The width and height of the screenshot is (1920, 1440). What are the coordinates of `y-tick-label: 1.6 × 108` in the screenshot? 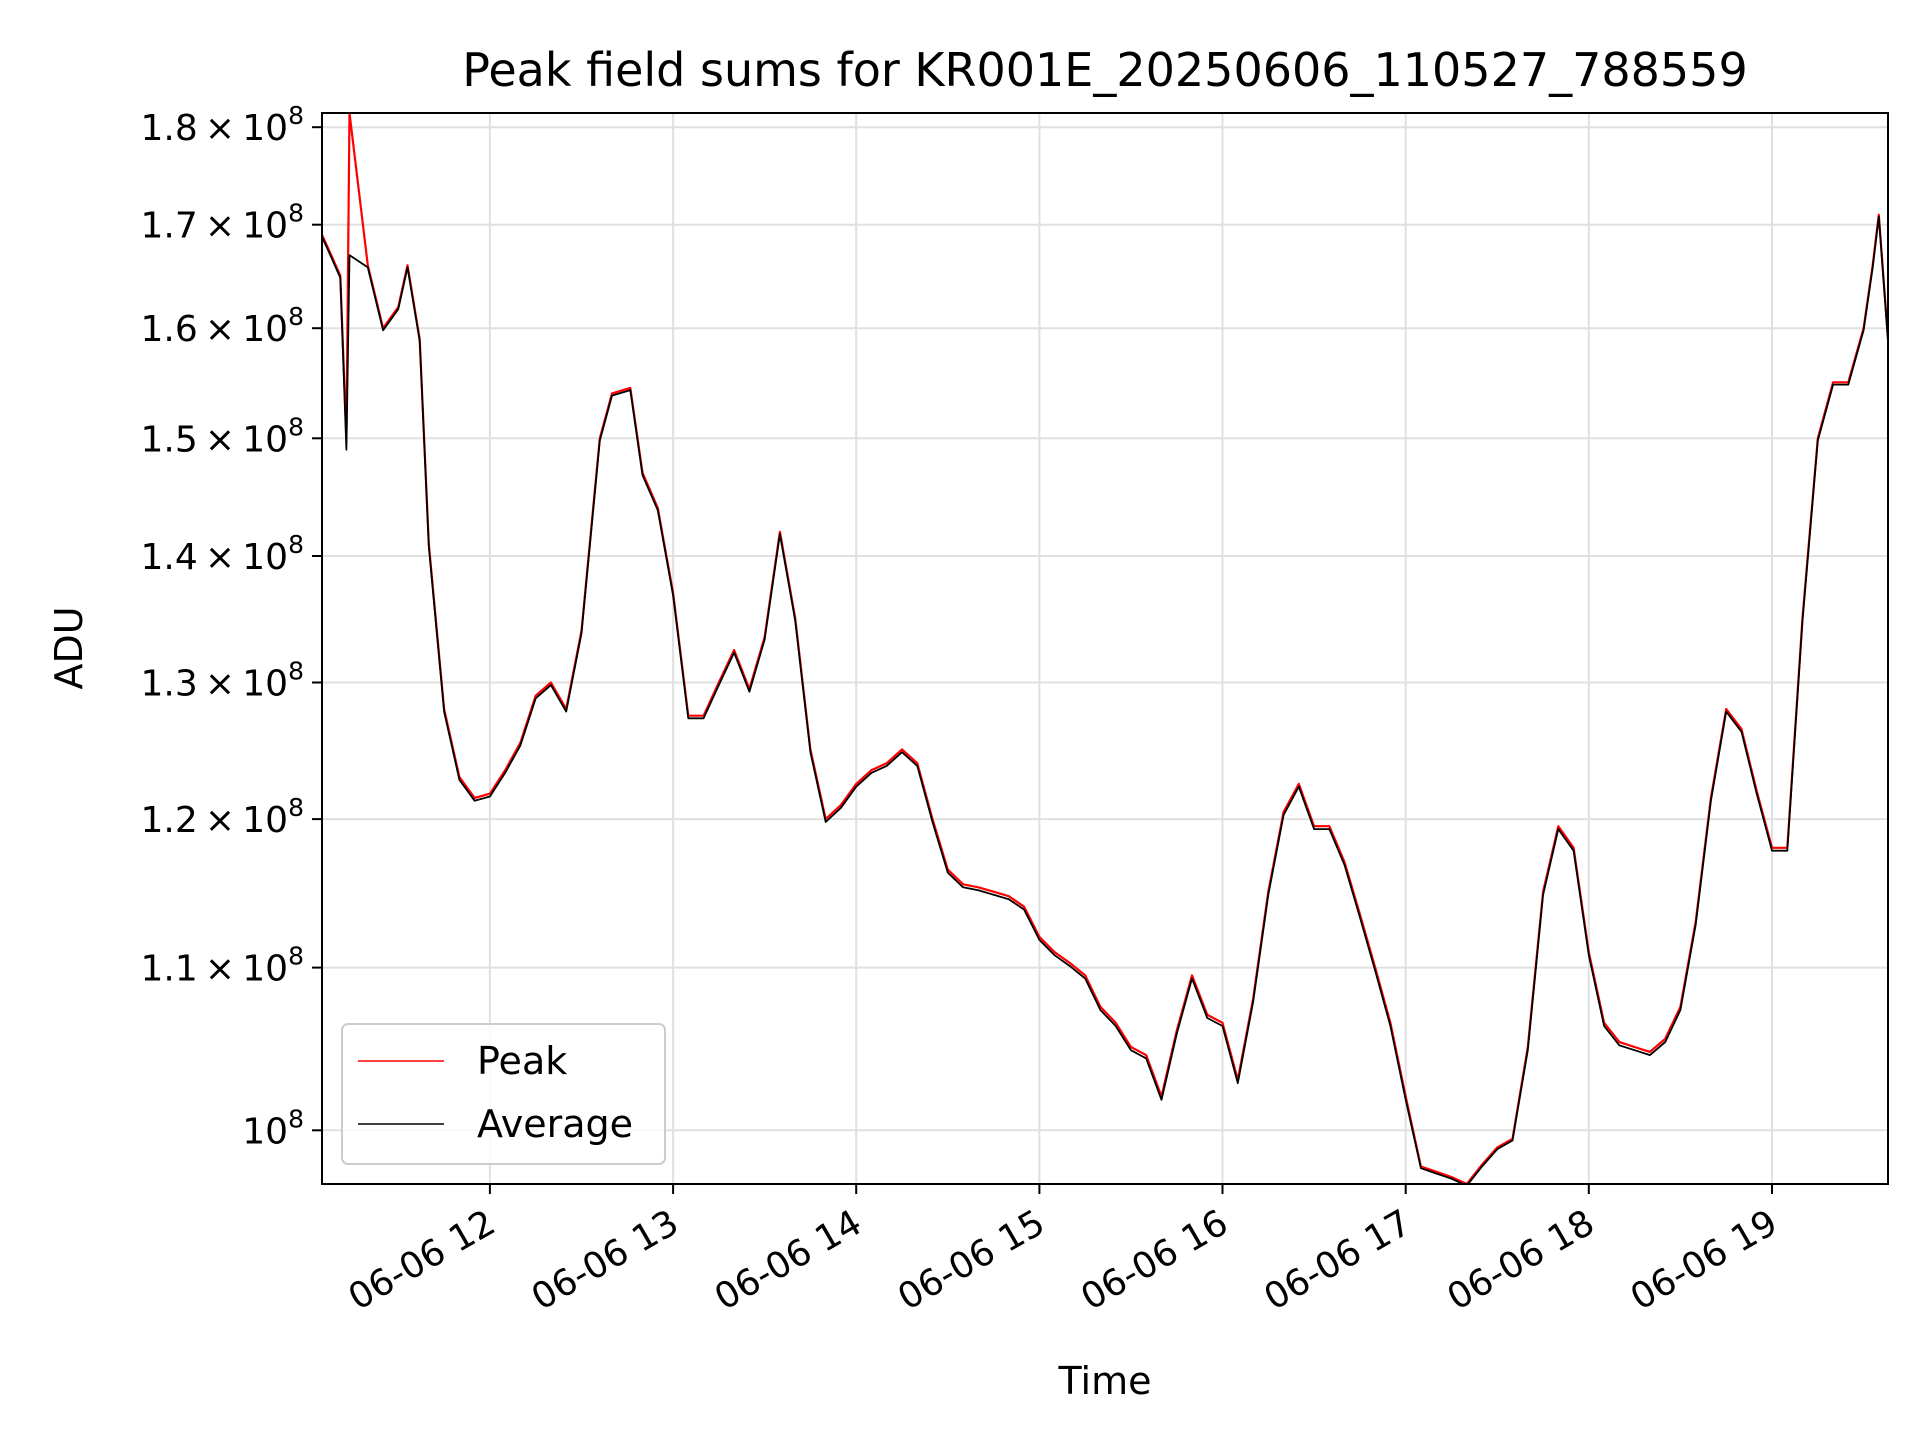 It's located at (222, 326).